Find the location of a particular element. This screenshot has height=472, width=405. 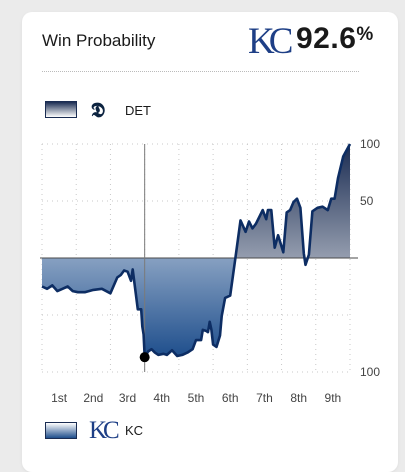

y-tick-label: 50 is located at coordinates (367, 201).